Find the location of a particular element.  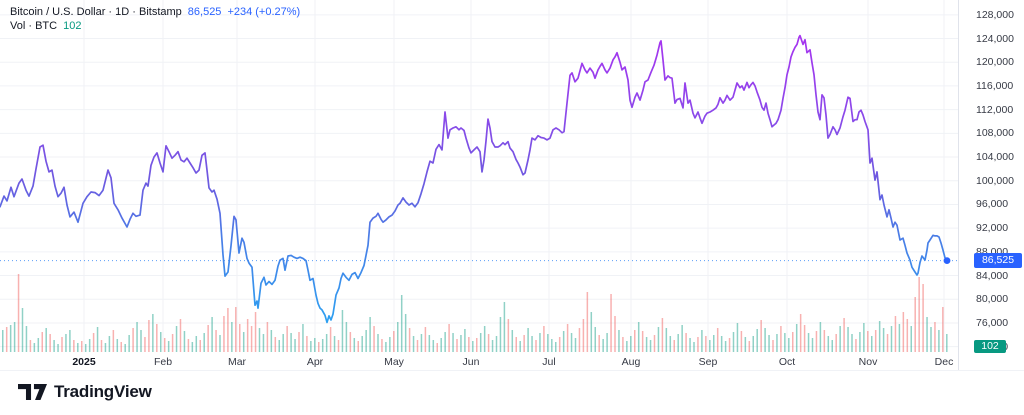

tradingview-logo-icon is located at coordinates (32, 392).